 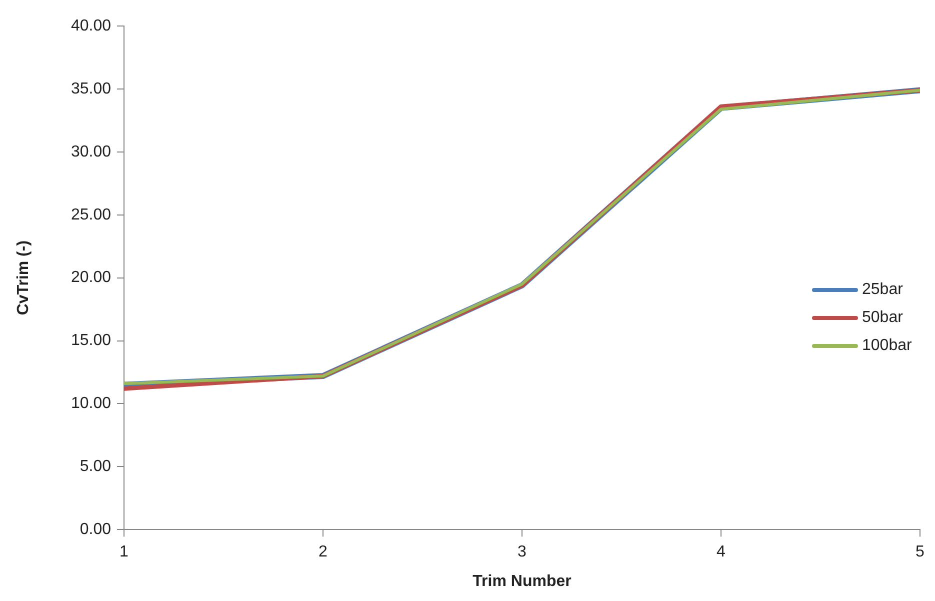 What do you see at coordinates (91, 151) in the screenshot?
I see `y-tick-label: 30.00` at bounding box center [91, 151].